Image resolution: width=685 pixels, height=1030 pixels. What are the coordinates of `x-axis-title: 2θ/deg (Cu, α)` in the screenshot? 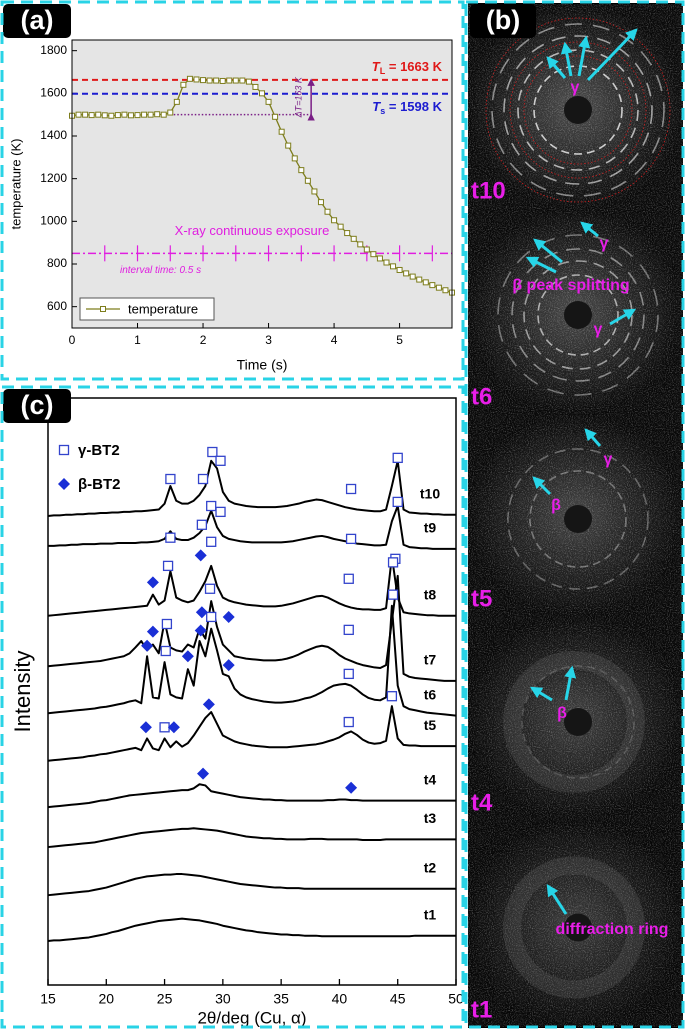 It's located at (251, 1017).